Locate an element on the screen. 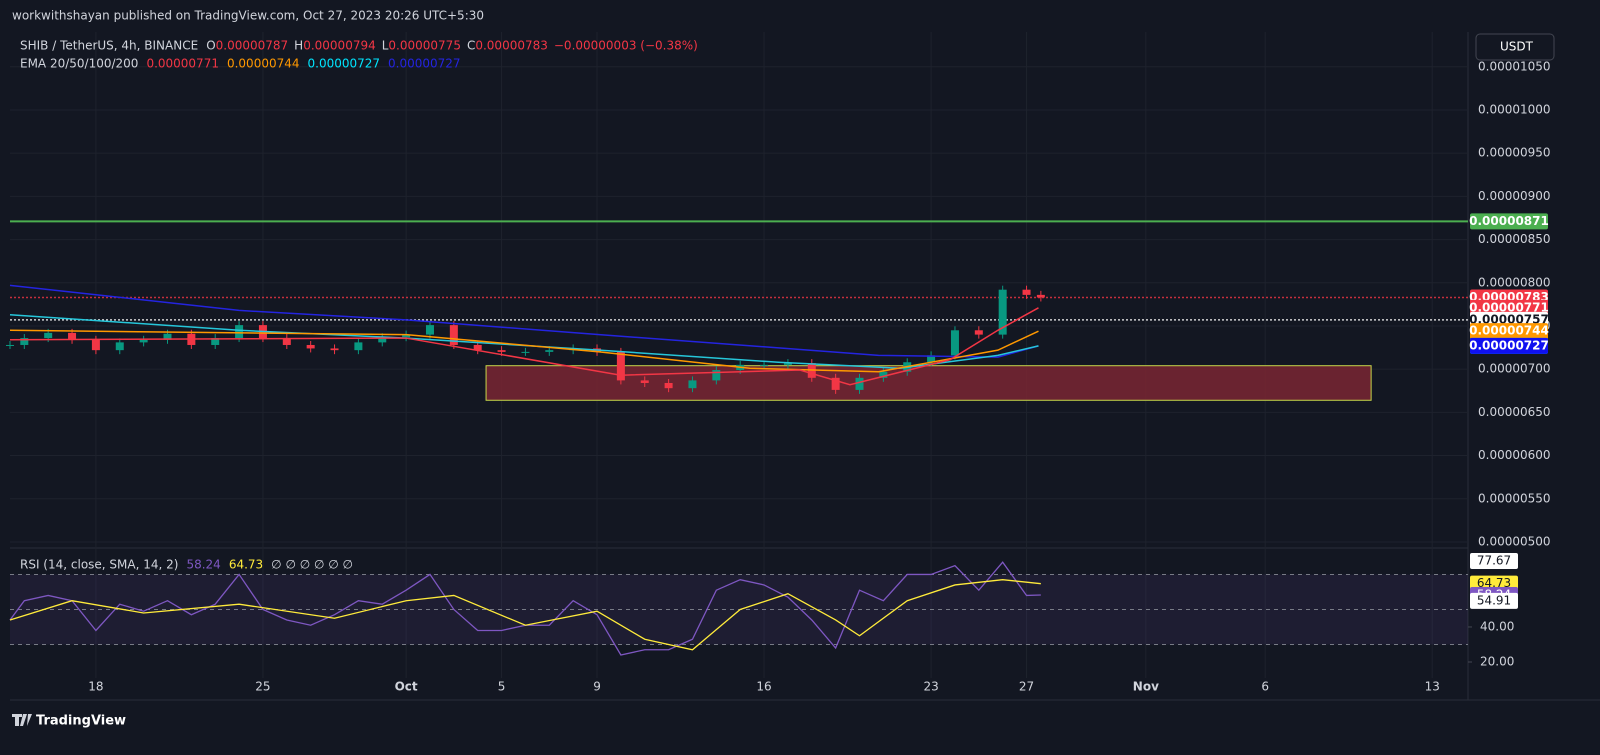  y-tick-label: 0.00000650 is located at coordinates (1514, 412).